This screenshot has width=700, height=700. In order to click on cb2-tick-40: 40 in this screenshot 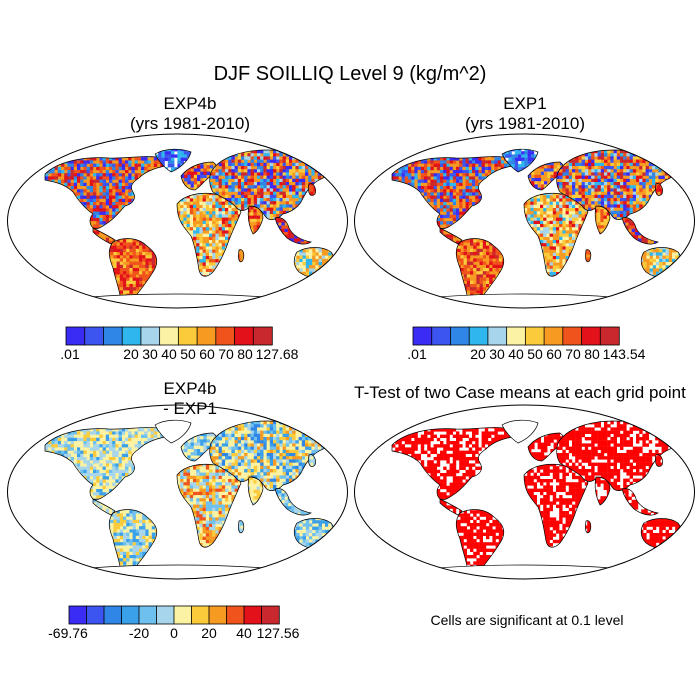, I will do `click(244, 633)`.